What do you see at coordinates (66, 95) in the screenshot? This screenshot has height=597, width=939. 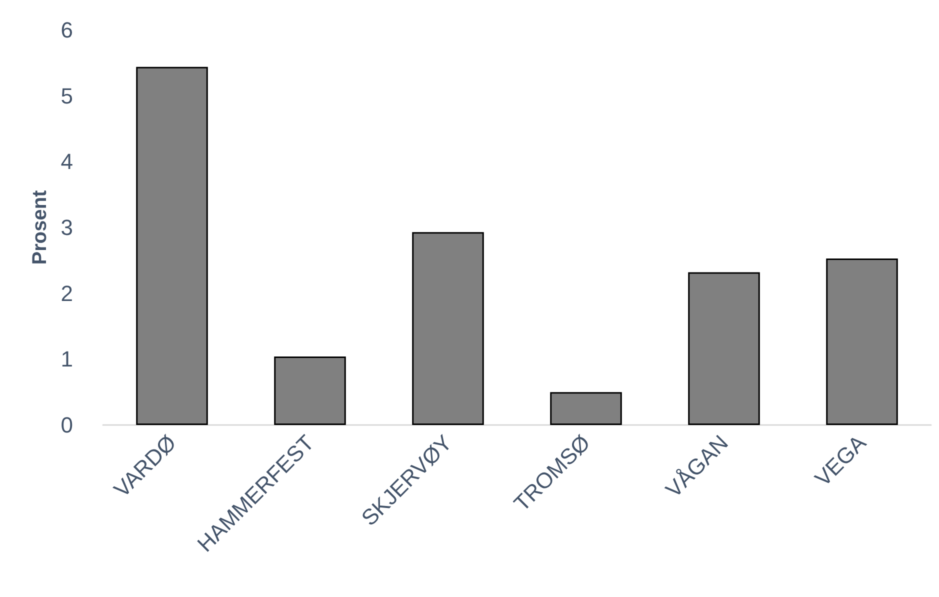 I see `y-tick-label: 5` at bounding box center [66, 95].